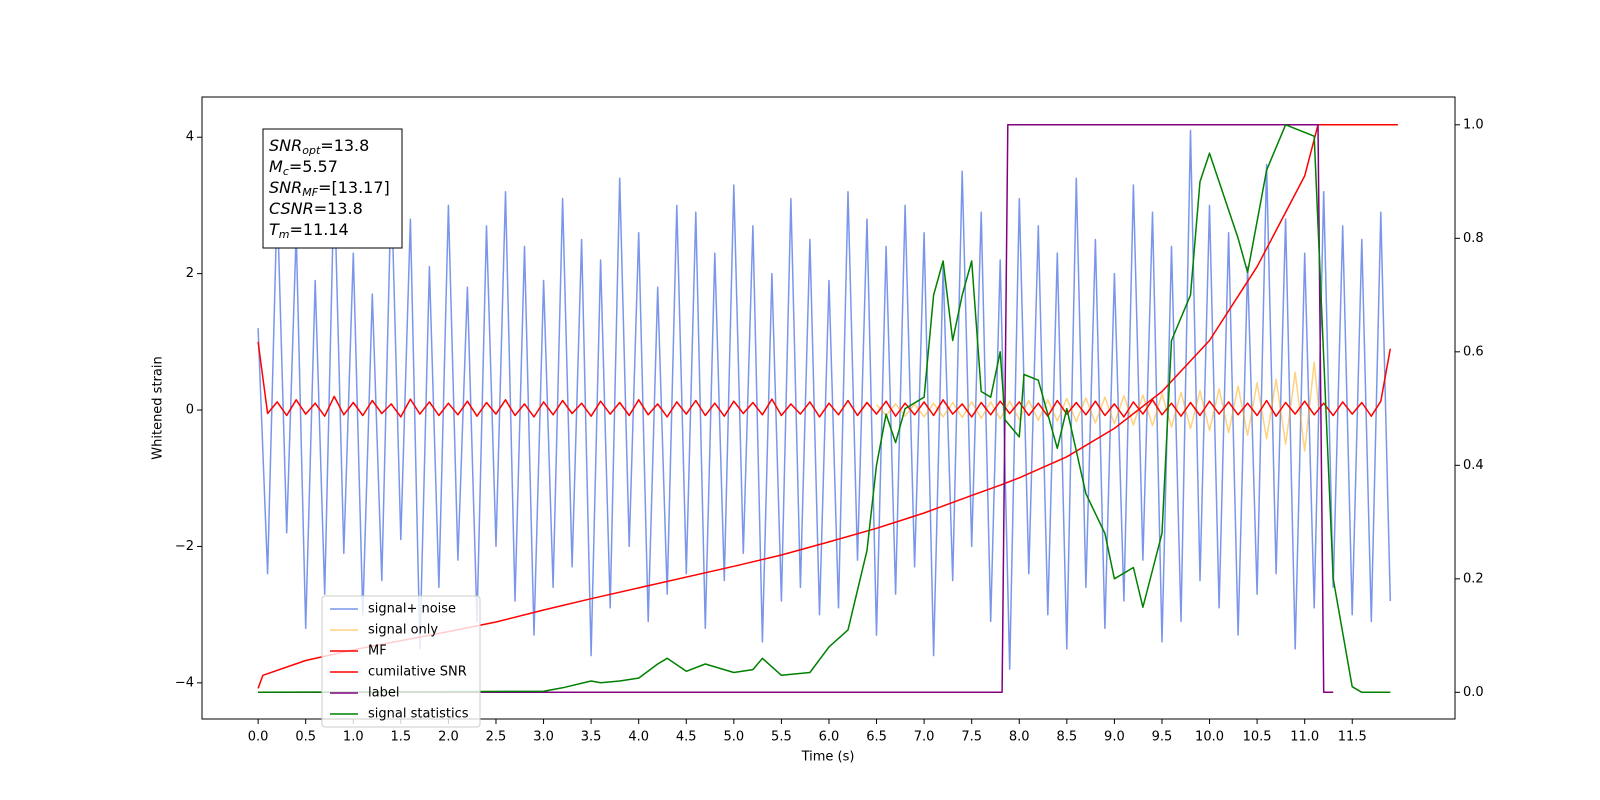 The height and width of the screenshot is (800, 1600). Describe the element at coordinates (184, 682) in the screenshot. I see `y-tick-label: −4` at that location.